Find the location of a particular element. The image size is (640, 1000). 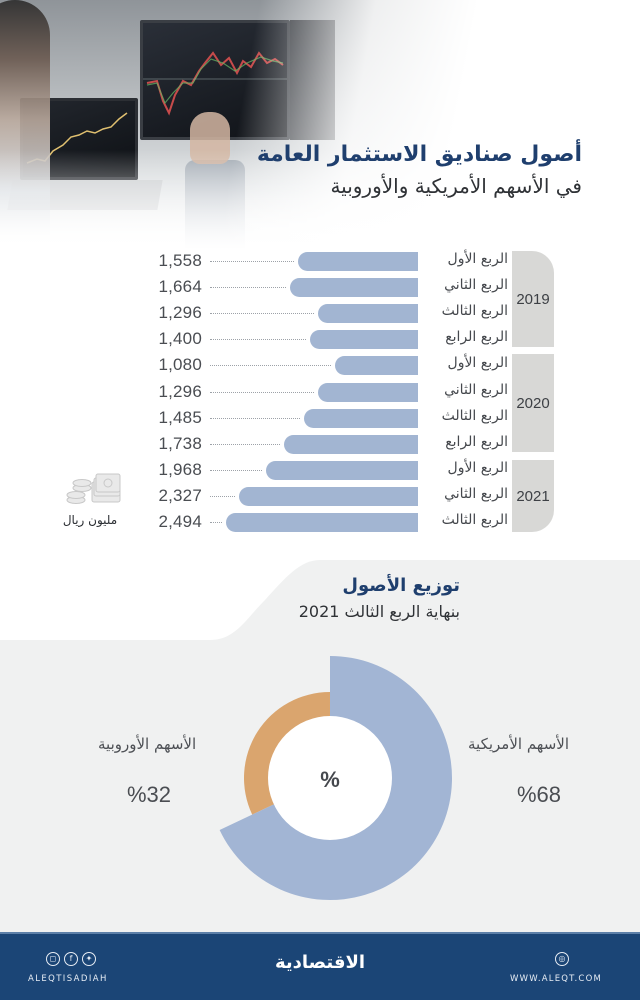

bar-row: 1,296 الربع الثالث is located at coordinates (320, 313).